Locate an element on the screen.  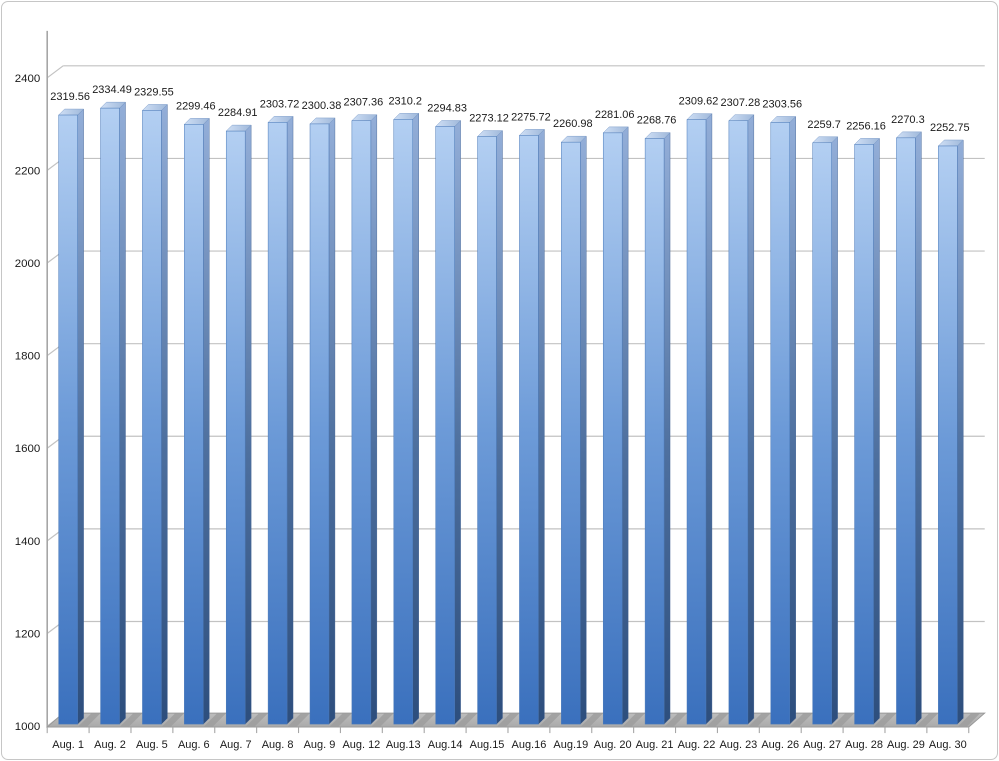
x-axis-label: Aug.14 is located at coordinates (445, 745).